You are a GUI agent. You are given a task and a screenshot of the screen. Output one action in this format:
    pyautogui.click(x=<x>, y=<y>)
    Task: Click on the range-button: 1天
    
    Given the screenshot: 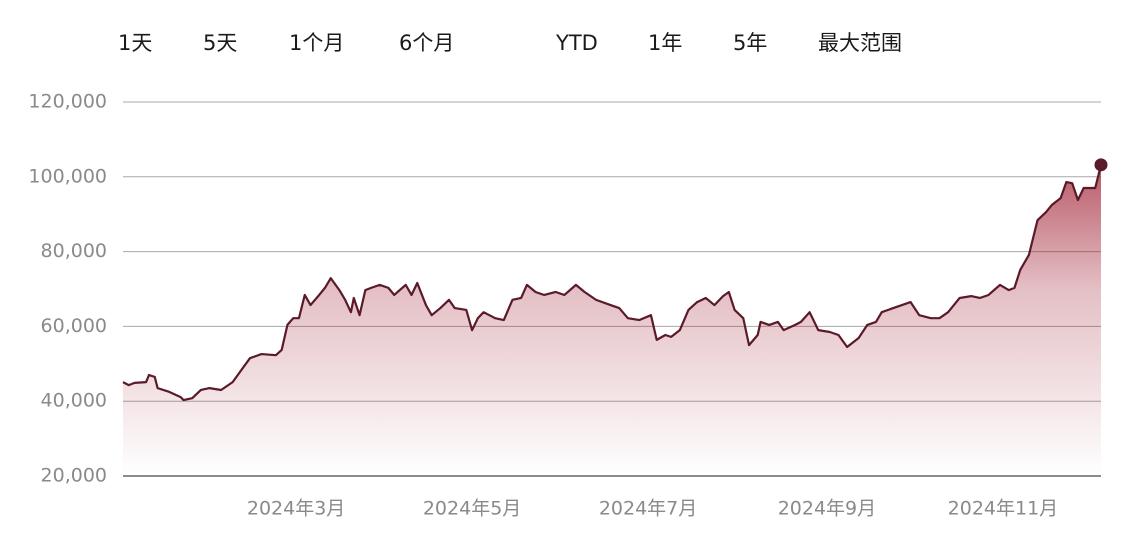 What is the action you would take?
    pyautogui.click(x=135, y=43)
    